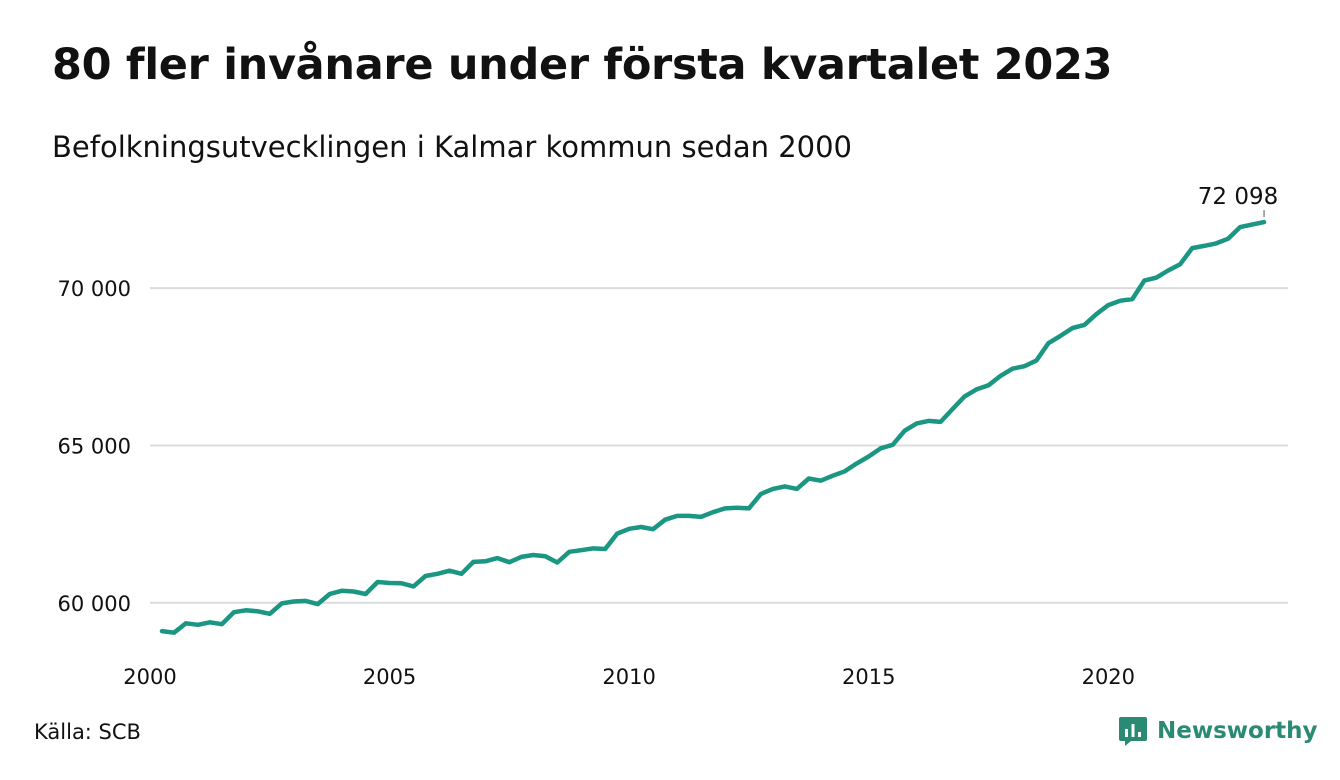 The height and width of the screenshot is (780, 1340). I want to click on y-tick-label: 65 000, so click(94, 446).